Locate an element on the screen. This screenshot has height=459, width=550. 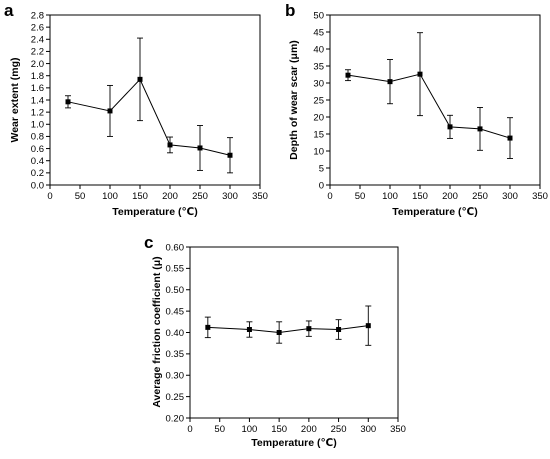
panel-a-x-axis-label: Temperature (℃) is located at coordinates (154, 212).